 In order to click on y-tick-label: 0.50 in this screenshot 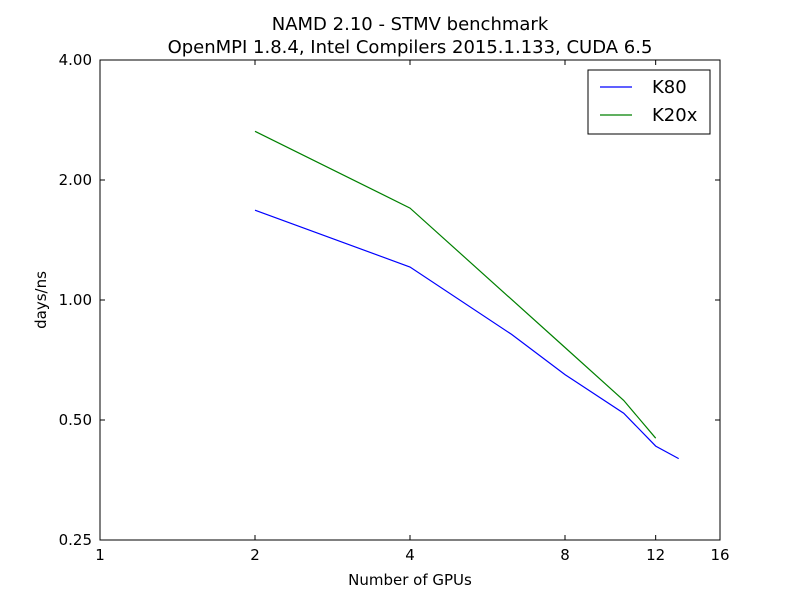, I will do `click(75, 420)`.